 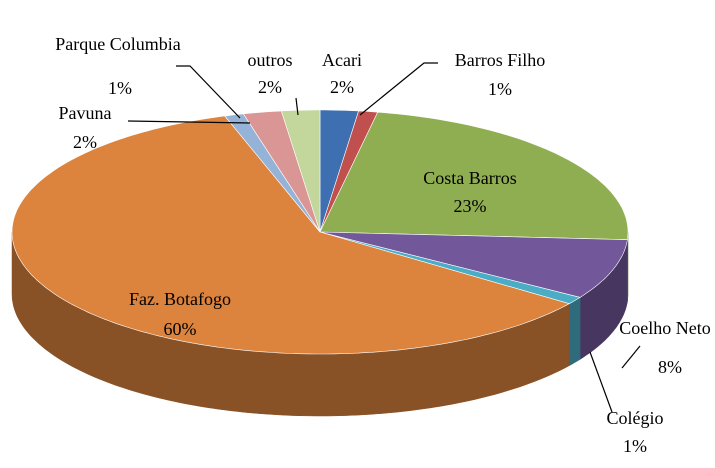 What do you see at coordinates (342, 60) in the screenshot?
I see `category-label: Acari` at bounding box center [342, 60].